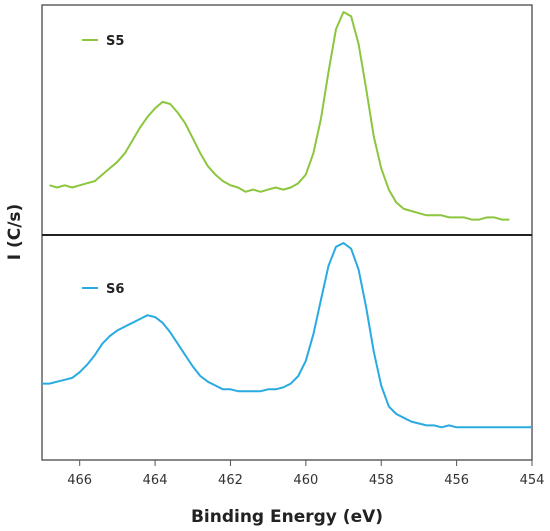  What do you see at coordinates (230, 480) in the screenshot?
I see `x-tick-label: 462` at bounding box center [230, 480].